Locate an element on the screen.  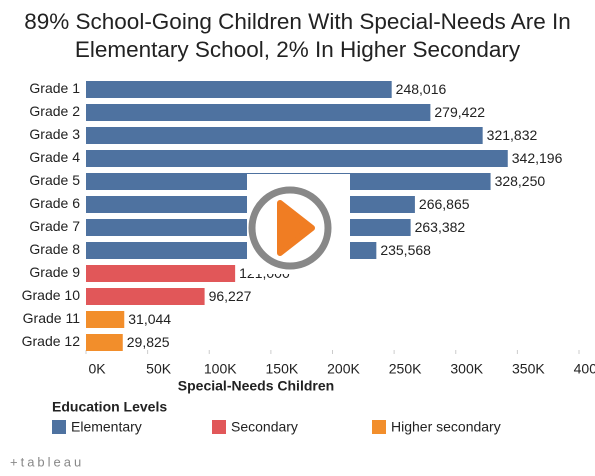
x-tick-label: 50K is located at coordinates (159, 369).